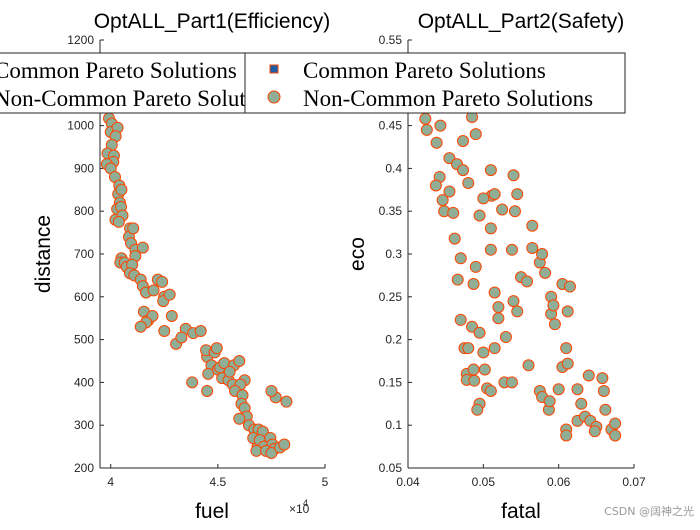  What do you see at coordinates (391, 297) in the screenshot?
I see `safety-y-tick-label: 0.25` at bounding box center [391, 297].